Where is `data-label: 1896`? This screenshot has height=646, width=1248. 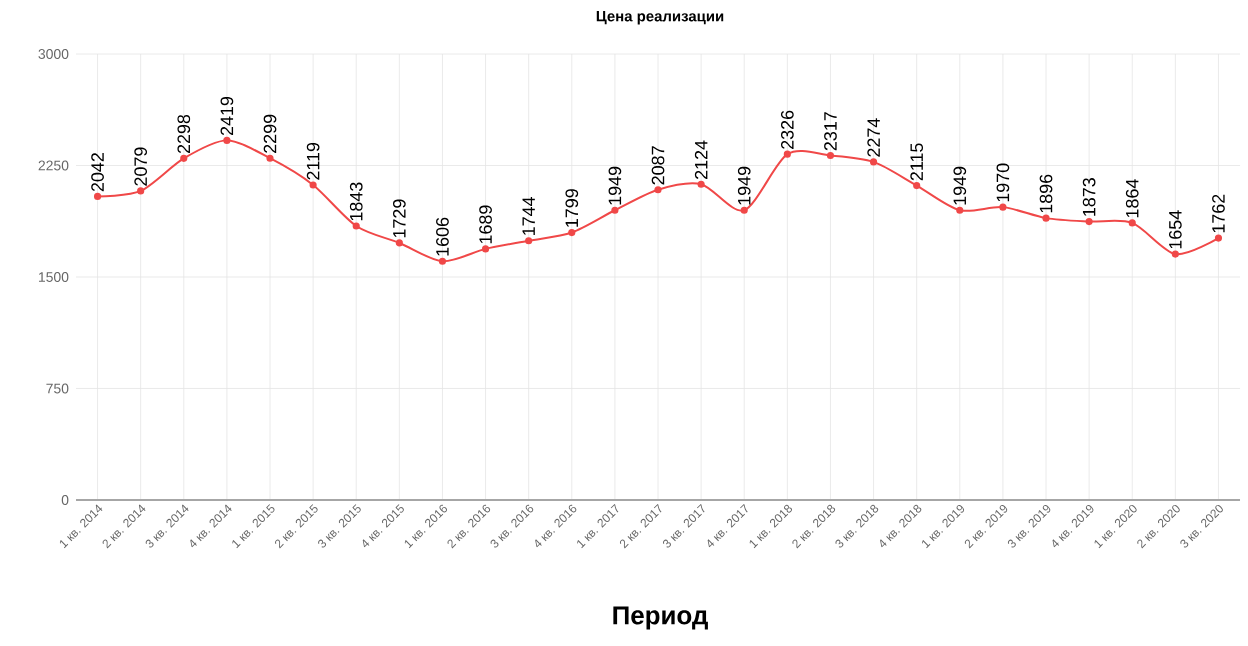 data-label: 1896 is located at coordinates (1046, 193).